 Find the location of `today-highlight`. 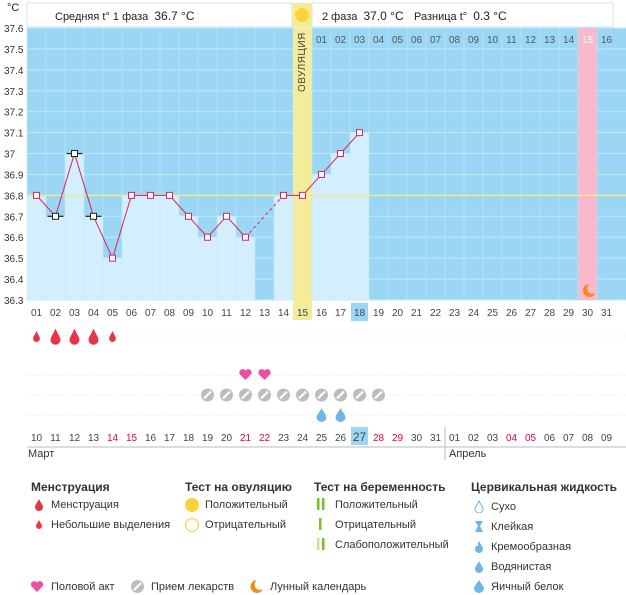

today-highlight is located at coordinates (359, 436).